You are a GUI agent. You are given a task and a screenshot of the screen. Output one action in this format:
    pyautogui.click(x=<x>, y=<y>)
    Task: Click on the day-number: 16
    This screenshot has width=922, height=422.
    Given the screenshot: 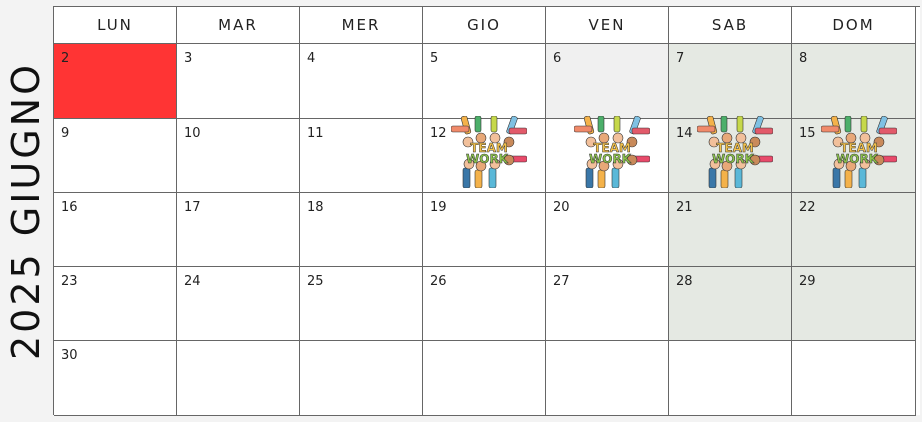 What is the action you would take?
    pyautogui.click(x=69, y=207)
    